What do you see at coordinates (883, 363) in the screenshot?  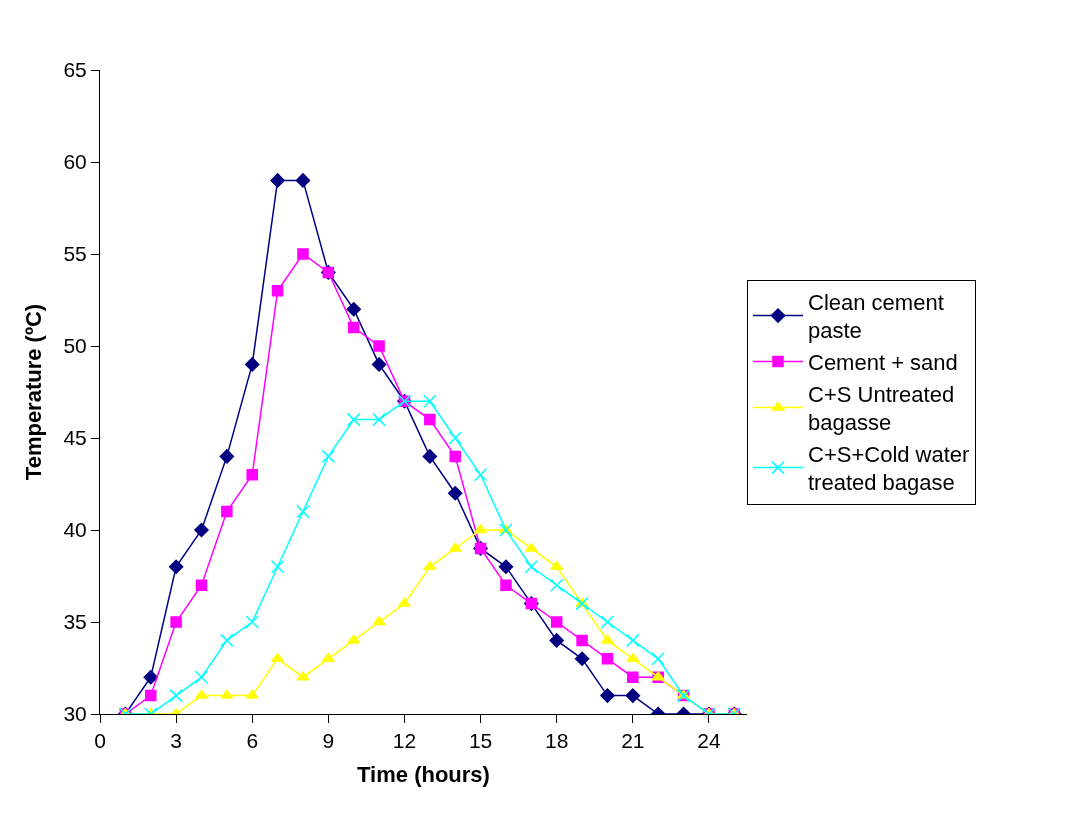 I see `legend-label: Cement + sand` at bounding box center [883, 363].